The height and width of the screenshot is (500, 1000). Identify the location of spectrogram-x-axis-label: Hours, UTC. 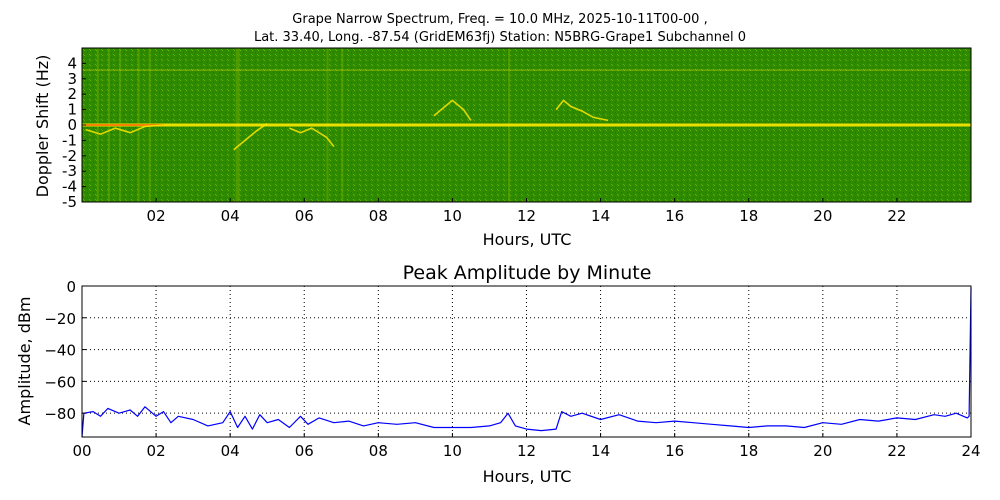
(527, 239).